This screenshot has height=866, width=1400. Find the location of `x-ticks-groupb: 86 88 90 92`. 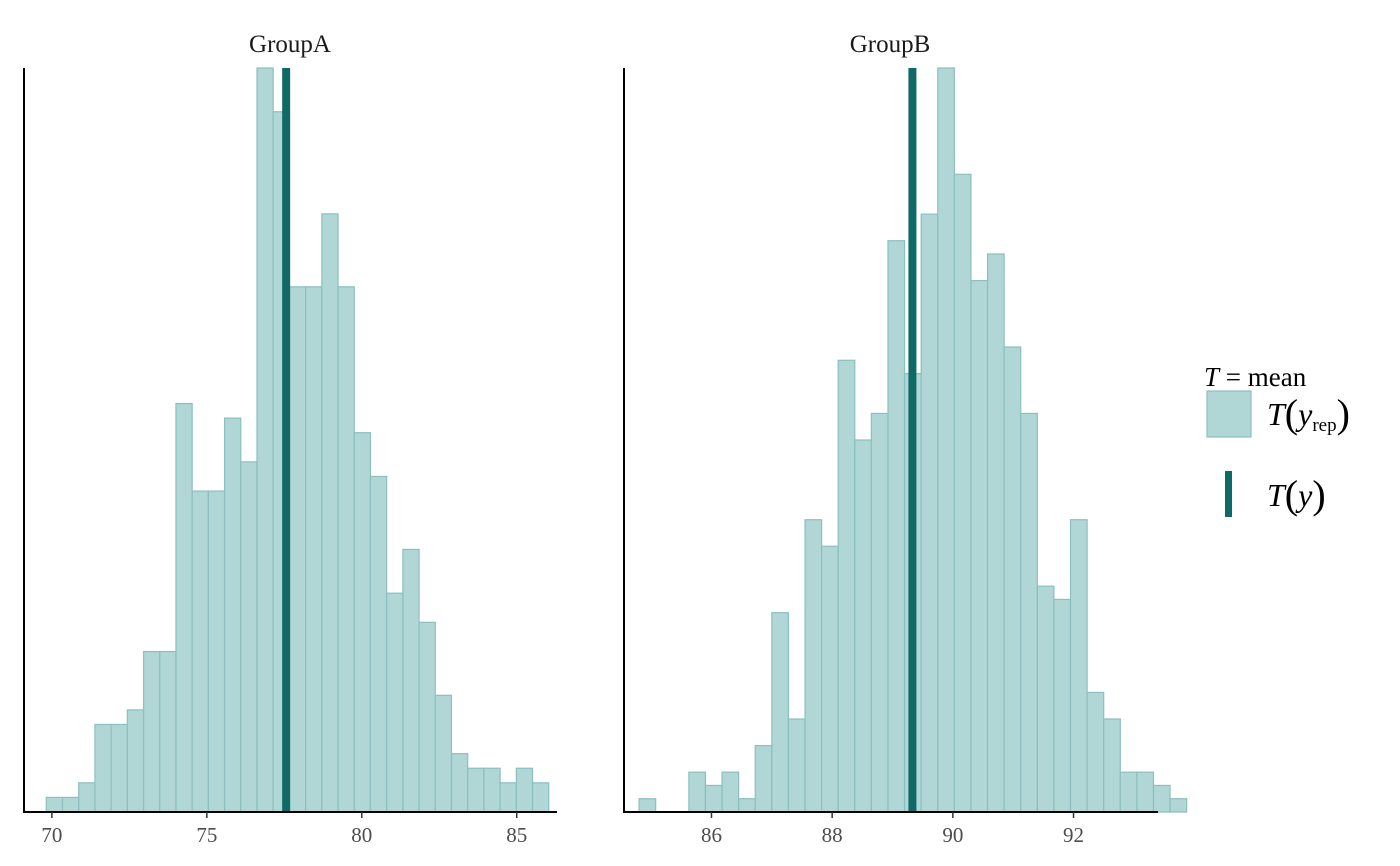

x-ticks-groupb: 86 88 90 92 is located at coordinates (892, 829).